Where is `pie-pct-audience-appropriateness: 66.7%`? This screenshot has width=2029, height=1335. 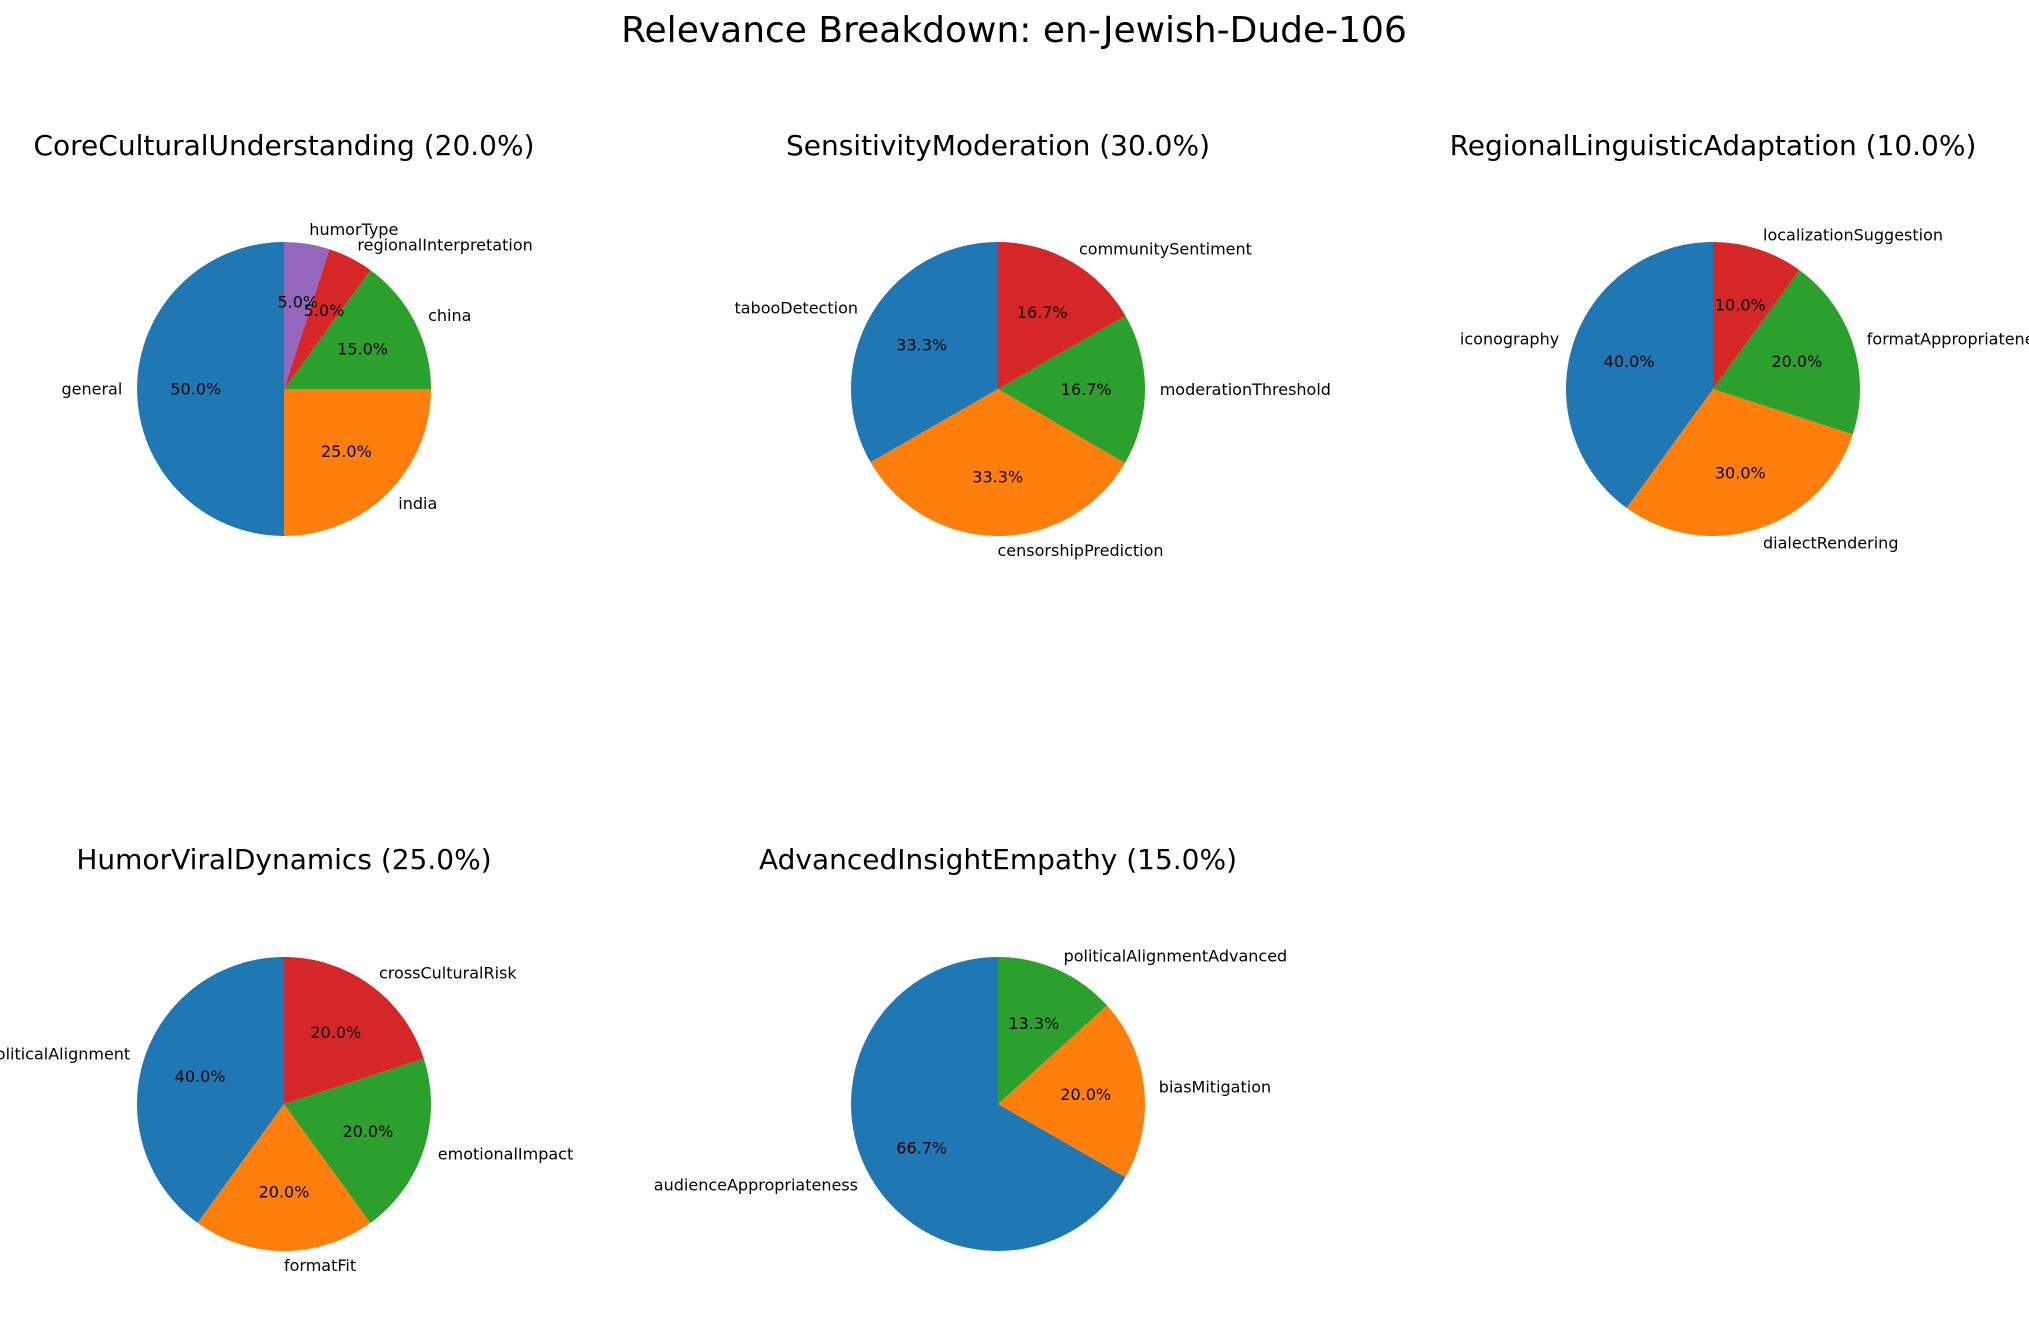
pie-pct-audience-appropriateness: 66.7% is located at coordinates (921, 1148).